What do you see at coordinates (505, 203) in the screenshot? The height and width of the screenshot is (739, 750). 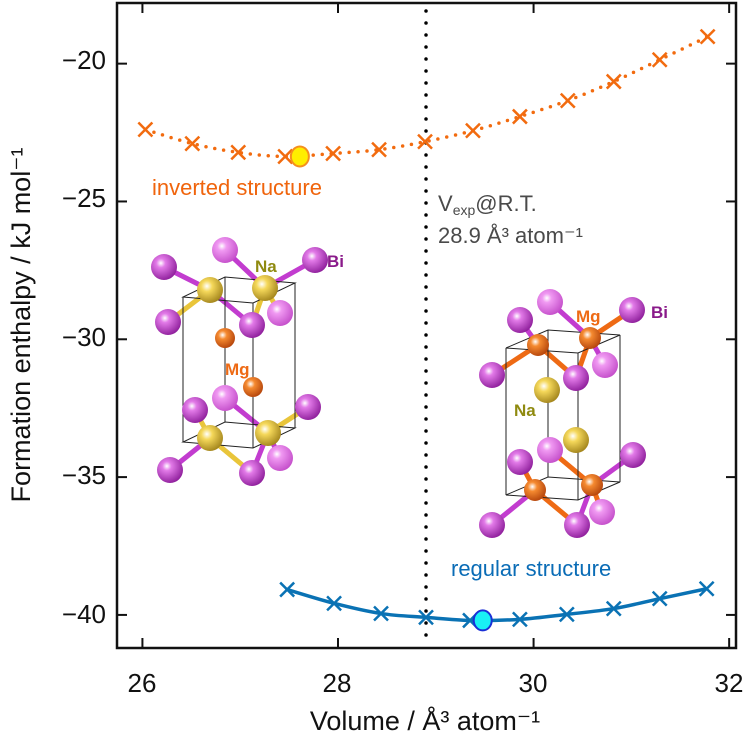 I see `vexp-rt: @R.T.` at bounding box center [505, 203].